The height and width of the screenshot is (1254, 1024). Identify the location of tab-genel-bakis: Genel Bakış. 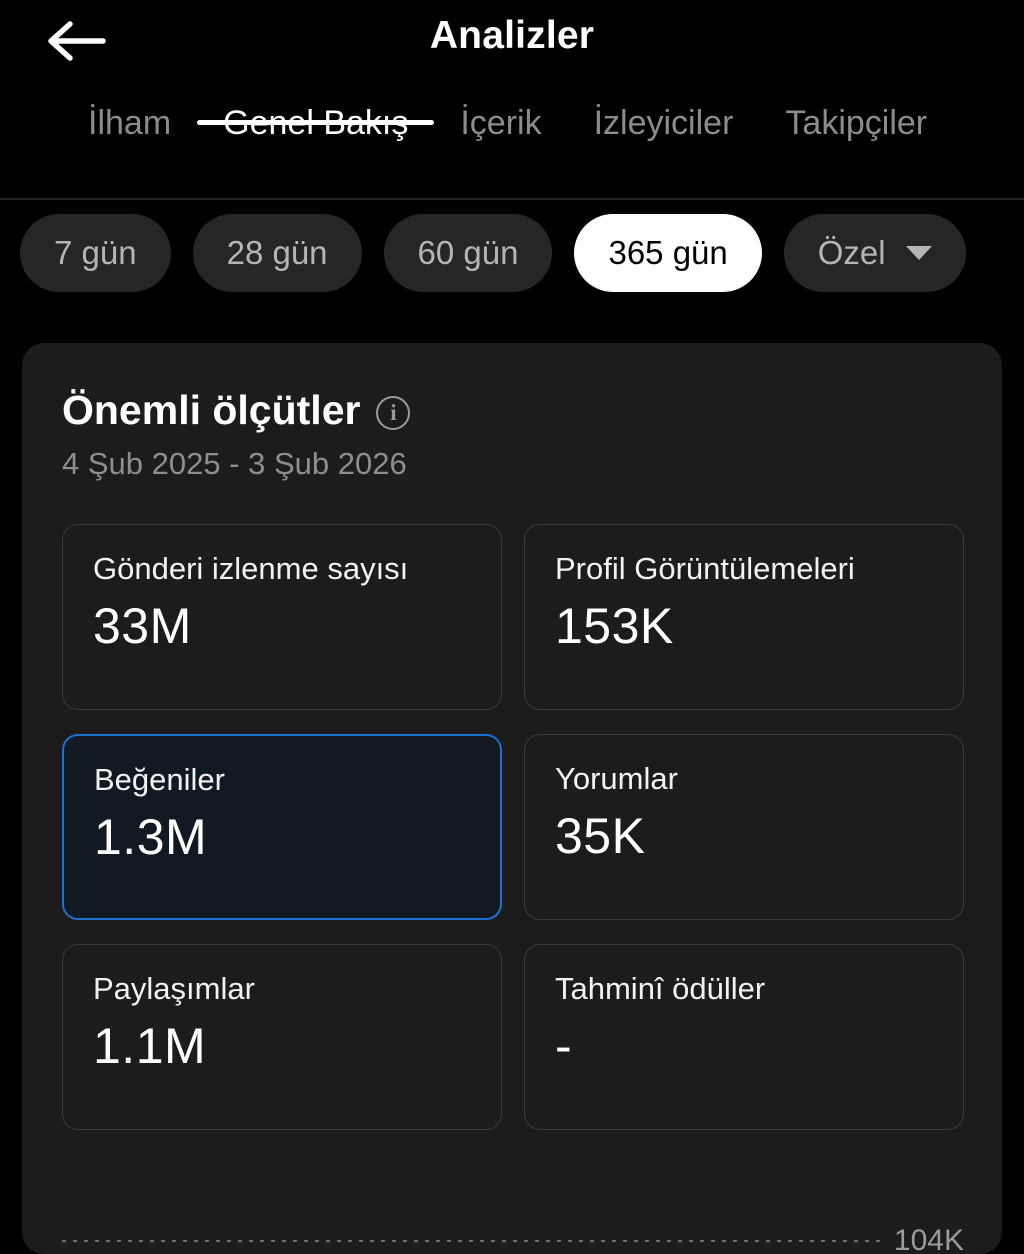
(316, 112).